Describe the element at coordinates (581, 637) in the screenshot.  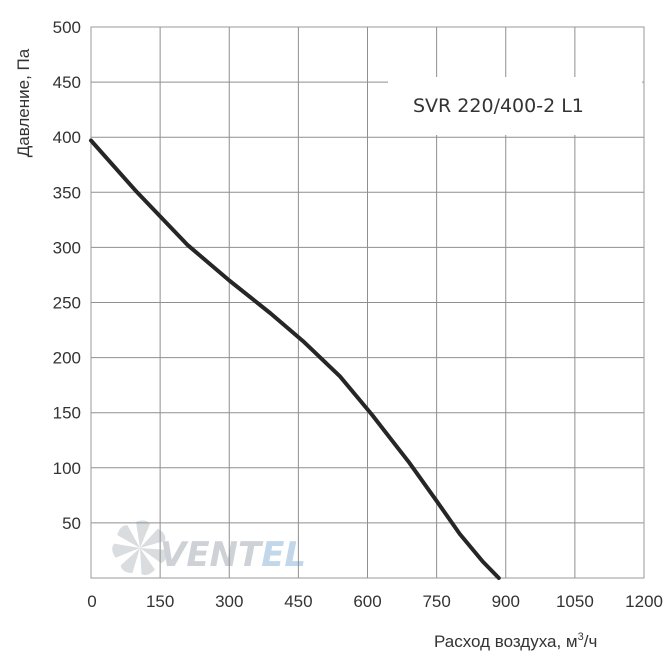
I see `x-axis-label-sup: 3` at that location.